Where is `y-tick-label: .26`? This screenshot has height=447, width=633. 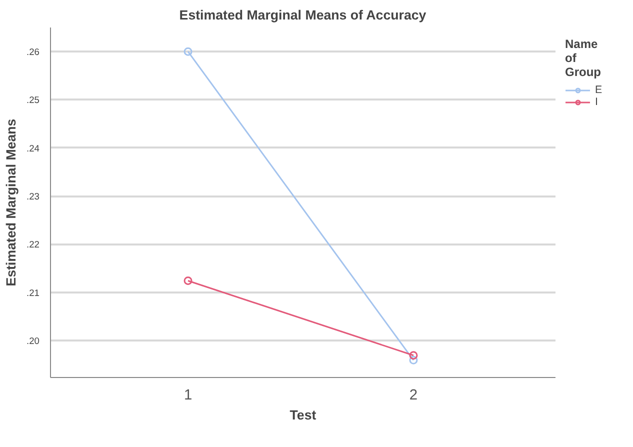 y-tick-label: .26 is located at coordinates (33, 52).